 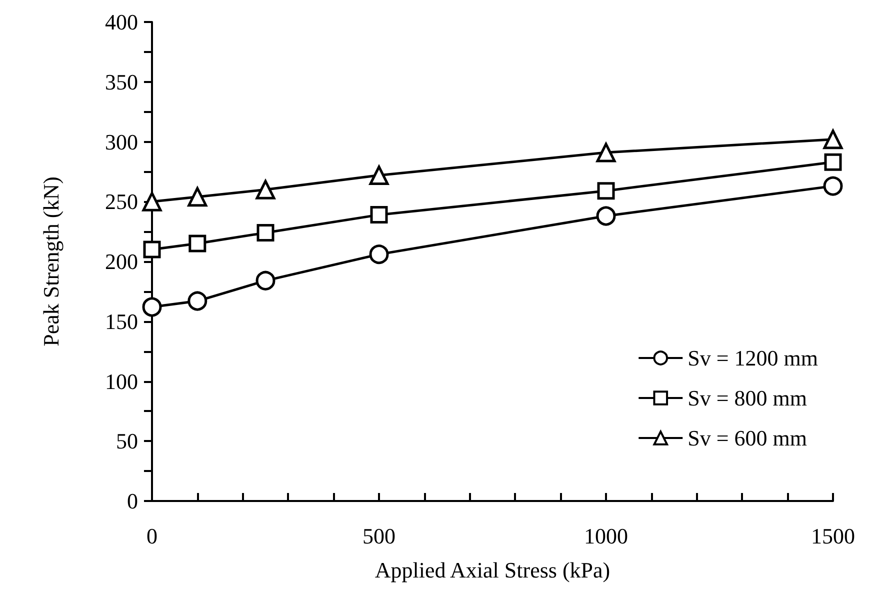 What do you see at coordinates (121, 381) in the screenshot?
I see `y-tick-label: 100` at bounding box center [121, 381].